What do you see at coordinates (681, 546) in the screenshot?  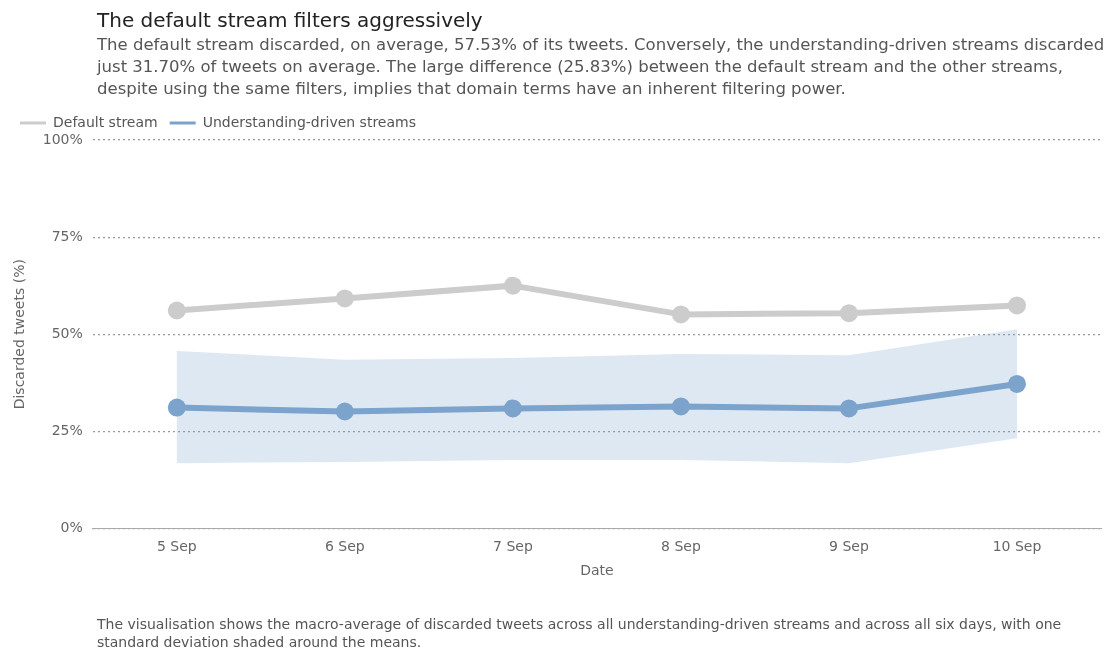 I see `x-tick-label: 8 Sep` at bounding box center [681, 546].